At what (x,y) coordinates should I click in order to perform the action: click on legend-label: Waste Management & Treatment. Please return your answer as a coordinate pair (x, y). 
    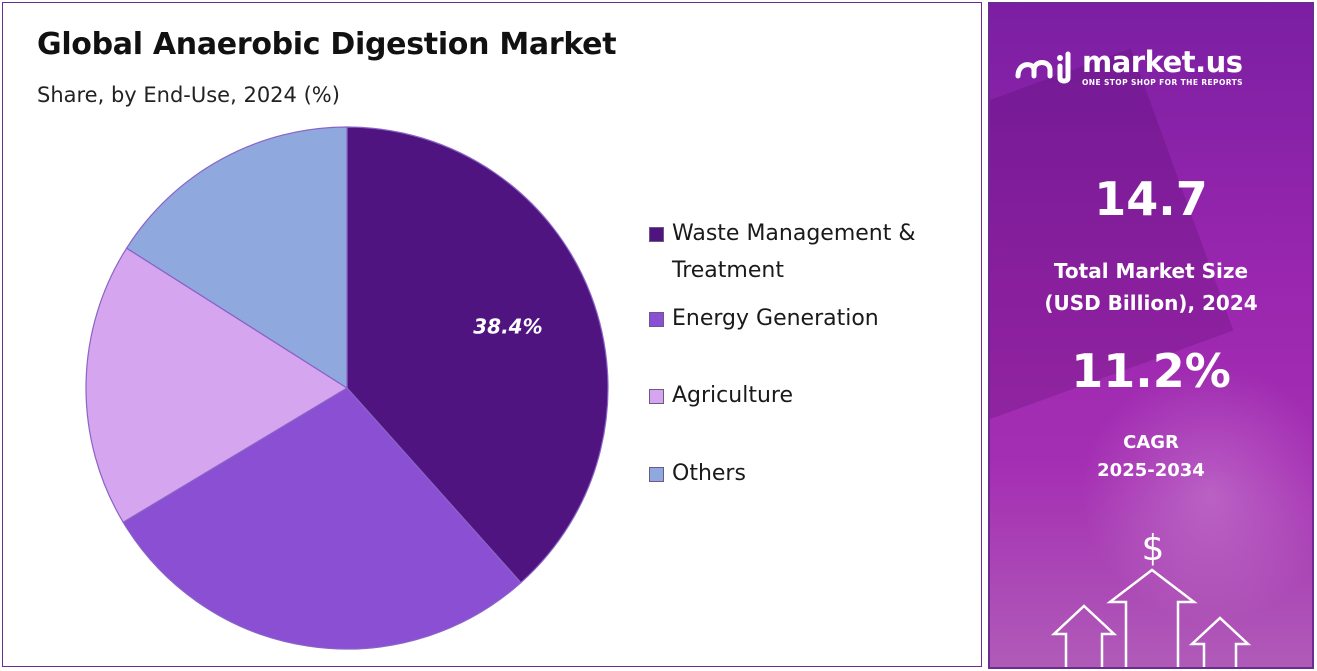
    Looking at the image, I should click on (794, 252).